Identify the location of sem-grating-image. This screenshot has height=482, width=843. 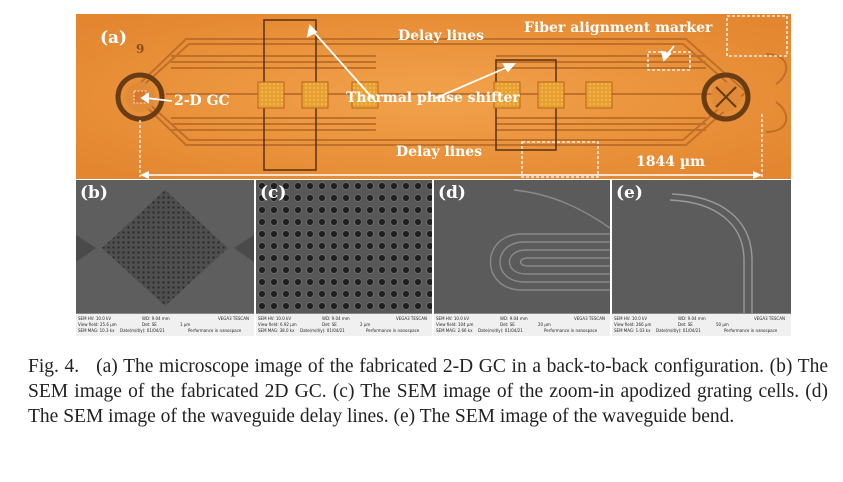
(165, 258).